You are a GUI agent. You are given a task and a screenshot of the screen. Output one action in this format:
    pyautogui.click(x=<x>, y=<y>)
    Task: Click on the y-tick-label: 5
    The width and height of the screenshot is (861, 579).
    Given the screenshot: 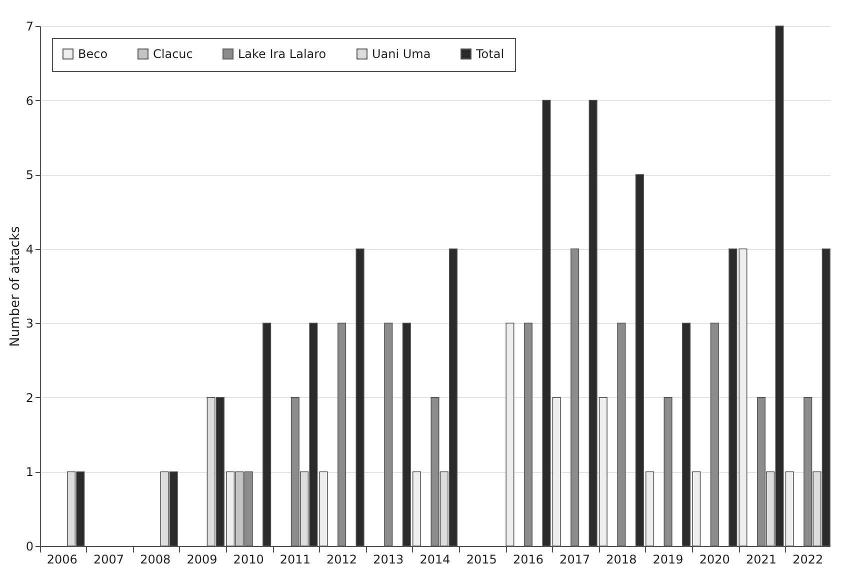 What is the action you would take?
    pyautogui.click(x=30, y=175)
    